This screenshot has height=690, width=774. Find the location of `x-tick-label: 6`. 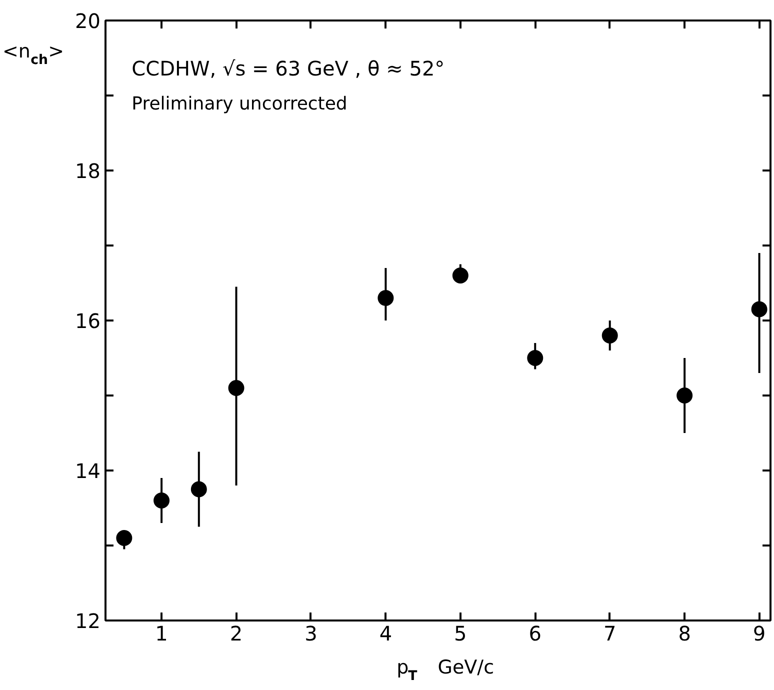

x-tick-label: 6 is located at coordinates (535, 634).